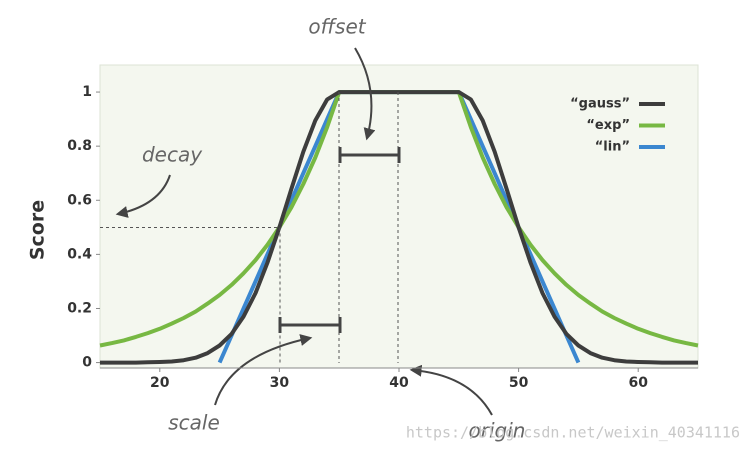 This screenshot has height=452, width=750. What do you see at coordinates (369, 155) in the screenshot?
I see `offset-bracket` at bounding box center [369, 155].